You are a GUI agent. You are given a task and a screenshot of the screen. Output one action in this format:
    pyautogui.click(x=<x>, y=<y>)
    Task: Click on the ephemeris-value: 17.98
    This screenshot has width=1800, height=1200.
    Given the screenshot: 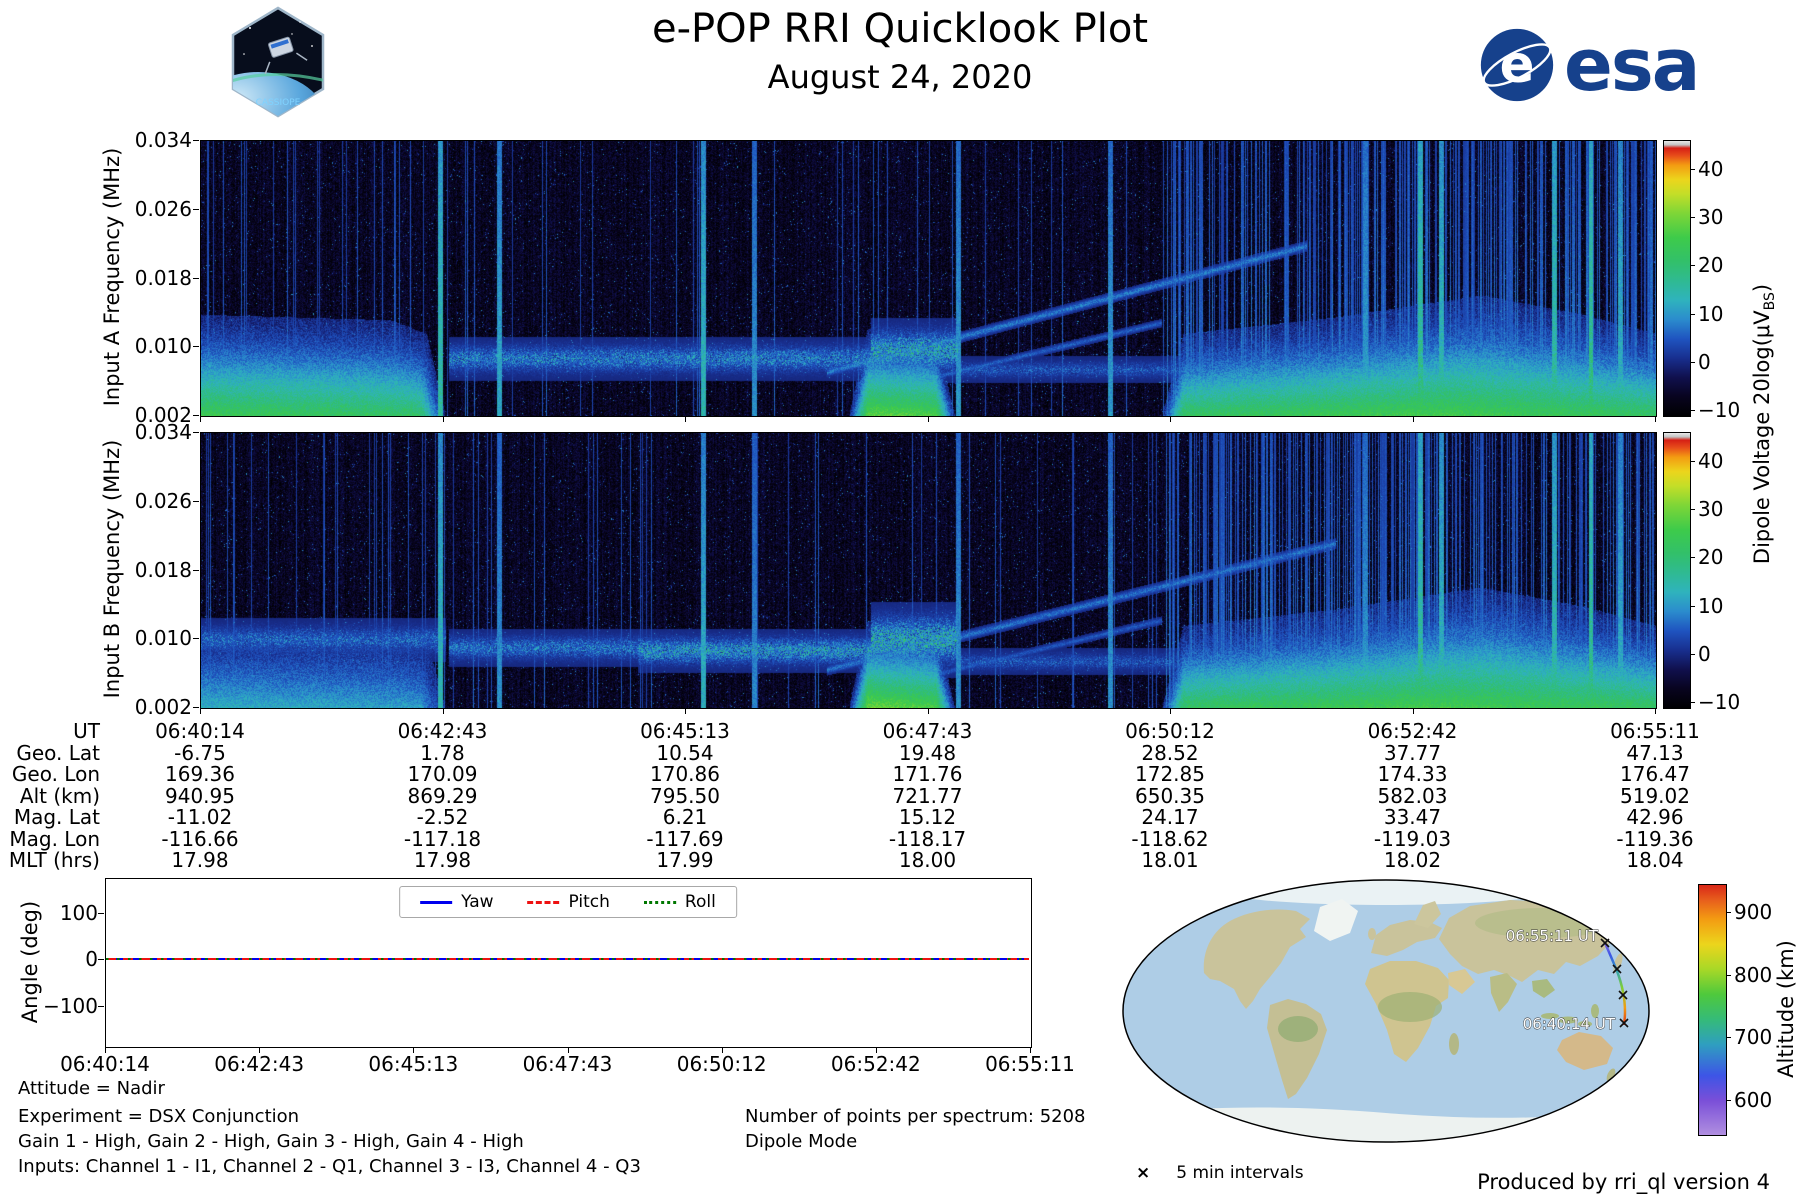 What is the action you would take?
    pyautogui.click(x=200, y=860)
    